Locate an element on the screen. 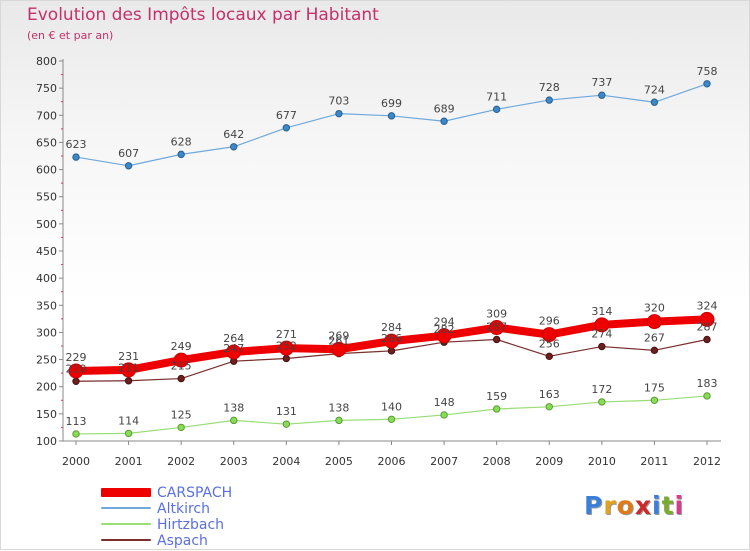  data-label-aspach: 210 is located at coordinates (76, 368).